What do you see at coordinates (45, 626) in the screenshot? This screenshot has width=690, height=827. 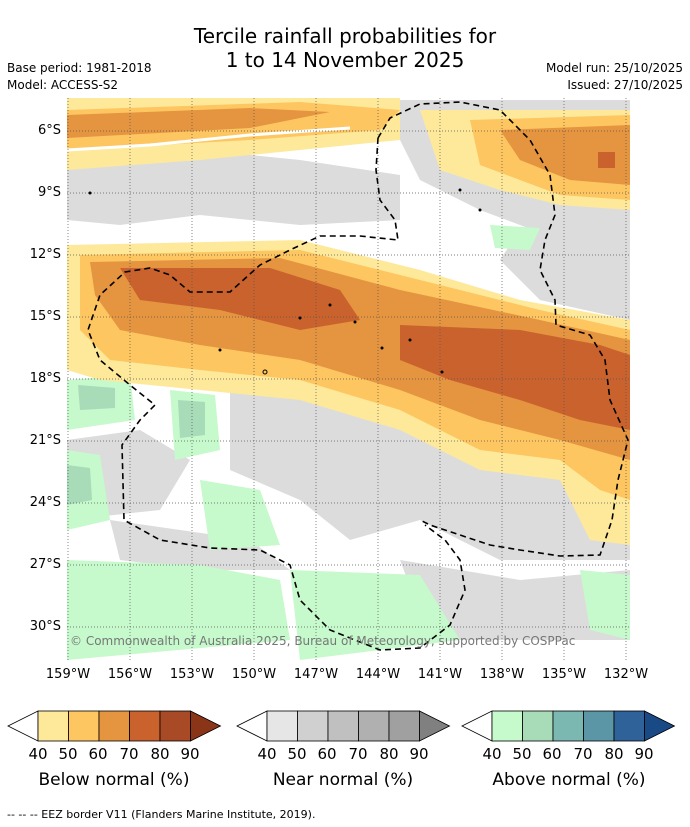 I see `lat-label-30: 30°S` at bounding box center [45, 626].